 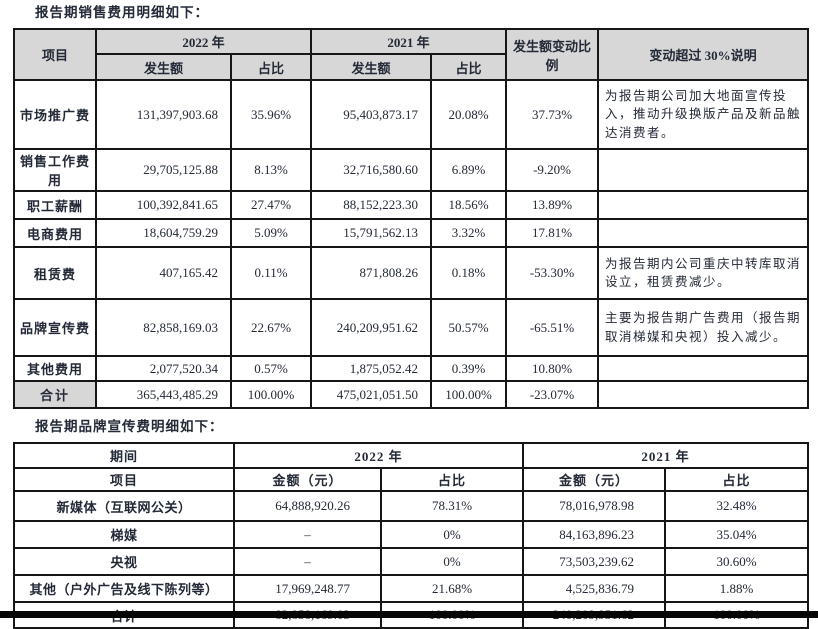 I want to click on table1-header-2022: 2022 年, so click(x=203, y=41).